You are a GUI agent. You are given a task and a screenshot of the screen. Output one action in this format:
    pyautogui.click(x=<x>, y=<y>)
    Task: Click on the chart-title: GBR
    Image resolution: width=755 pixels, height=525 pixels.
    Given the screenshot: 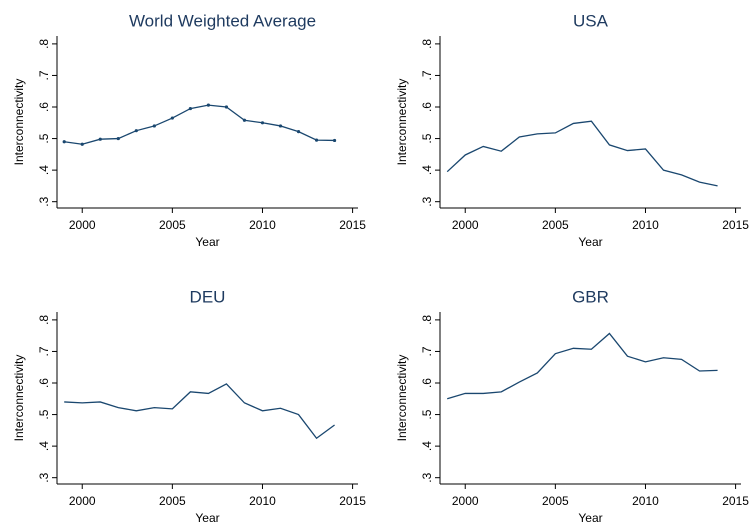 What is the action you would take?
    pyautogui.click(x=590, y=296)
    